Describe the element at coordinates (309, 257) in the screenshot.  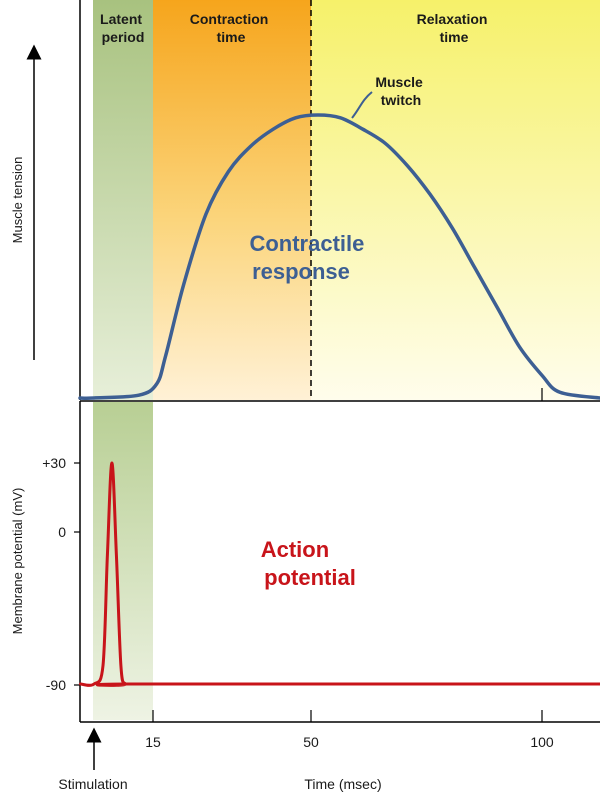
I see `contractile-response-label: Contractile response` at that location.